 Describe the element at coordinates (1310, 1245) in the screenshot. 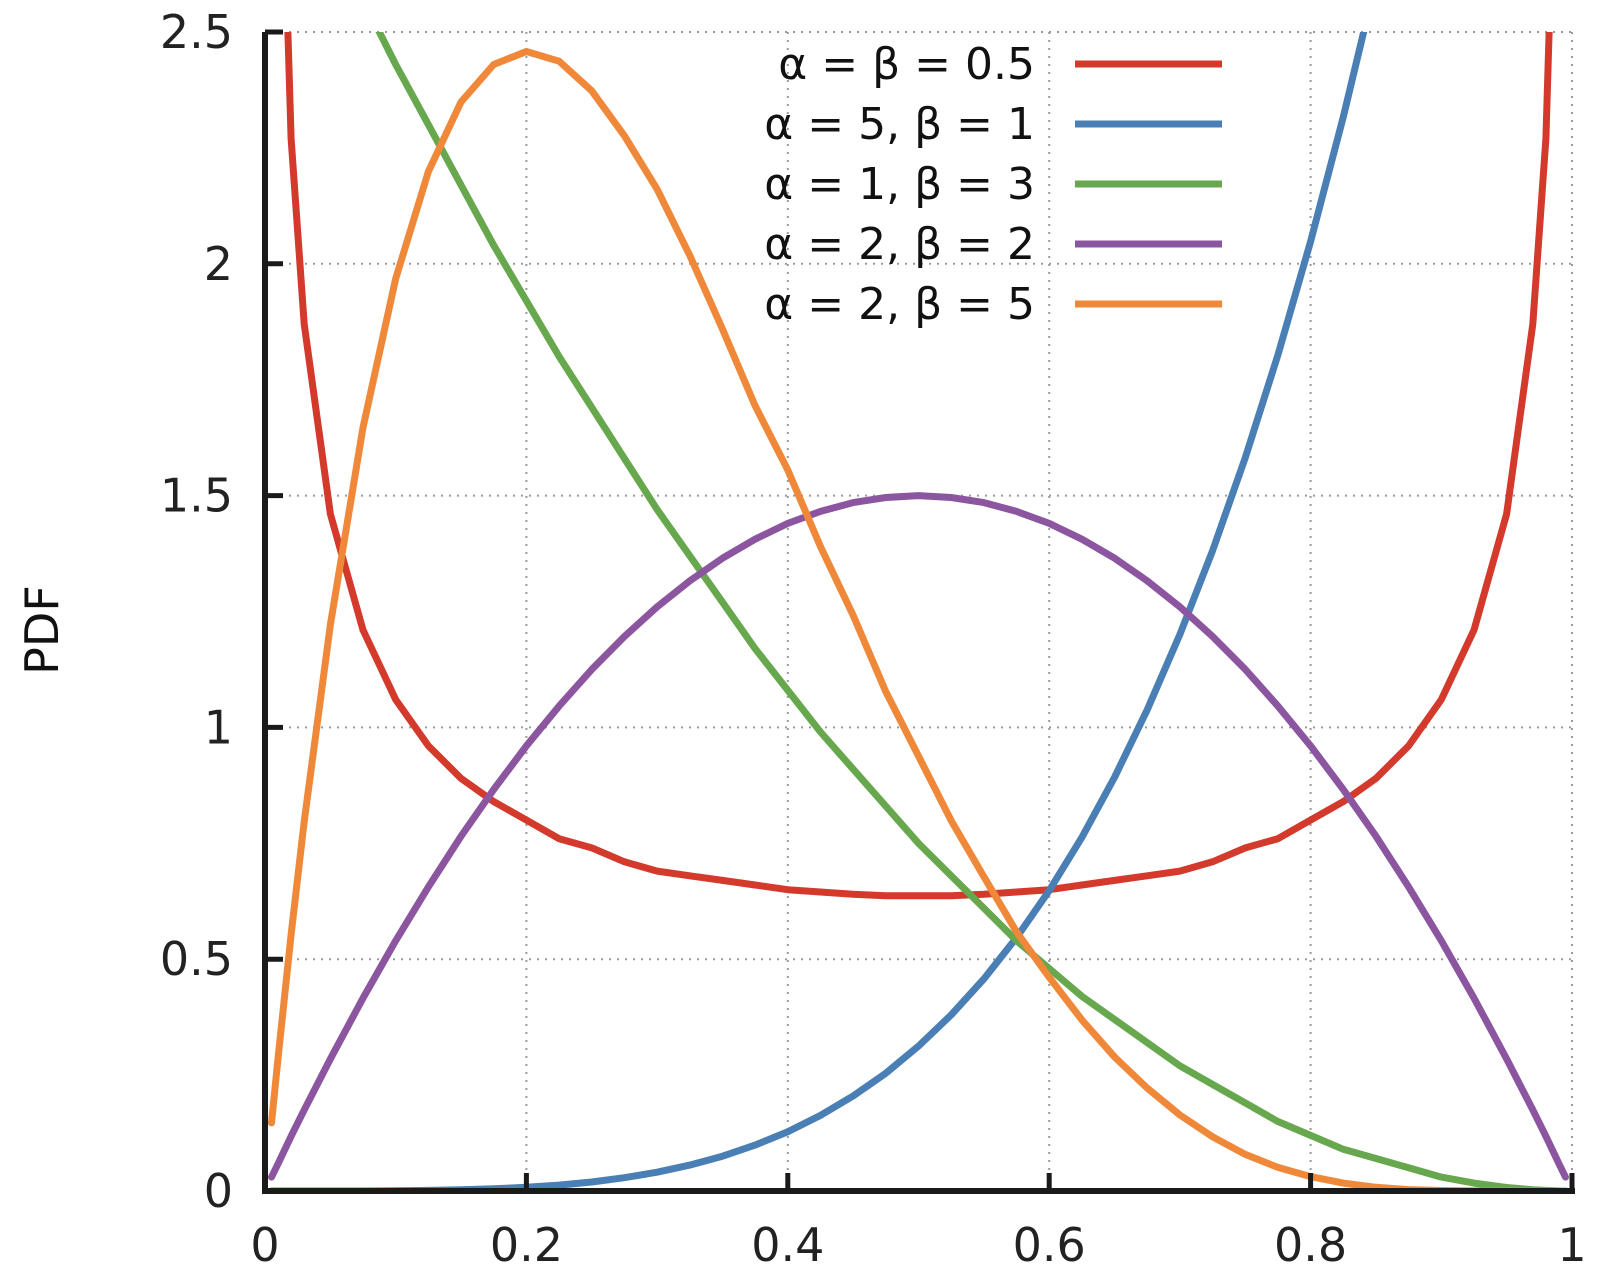

I see `x-tick-label: 0.8` at that location.